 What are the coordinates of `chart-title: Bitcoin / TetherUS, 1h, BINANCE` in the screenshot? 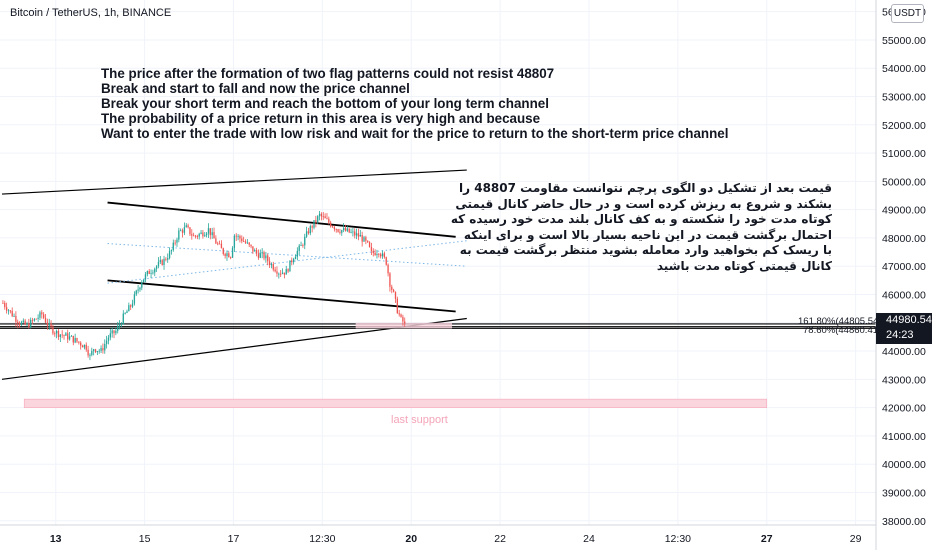 It's located at (91, 13).